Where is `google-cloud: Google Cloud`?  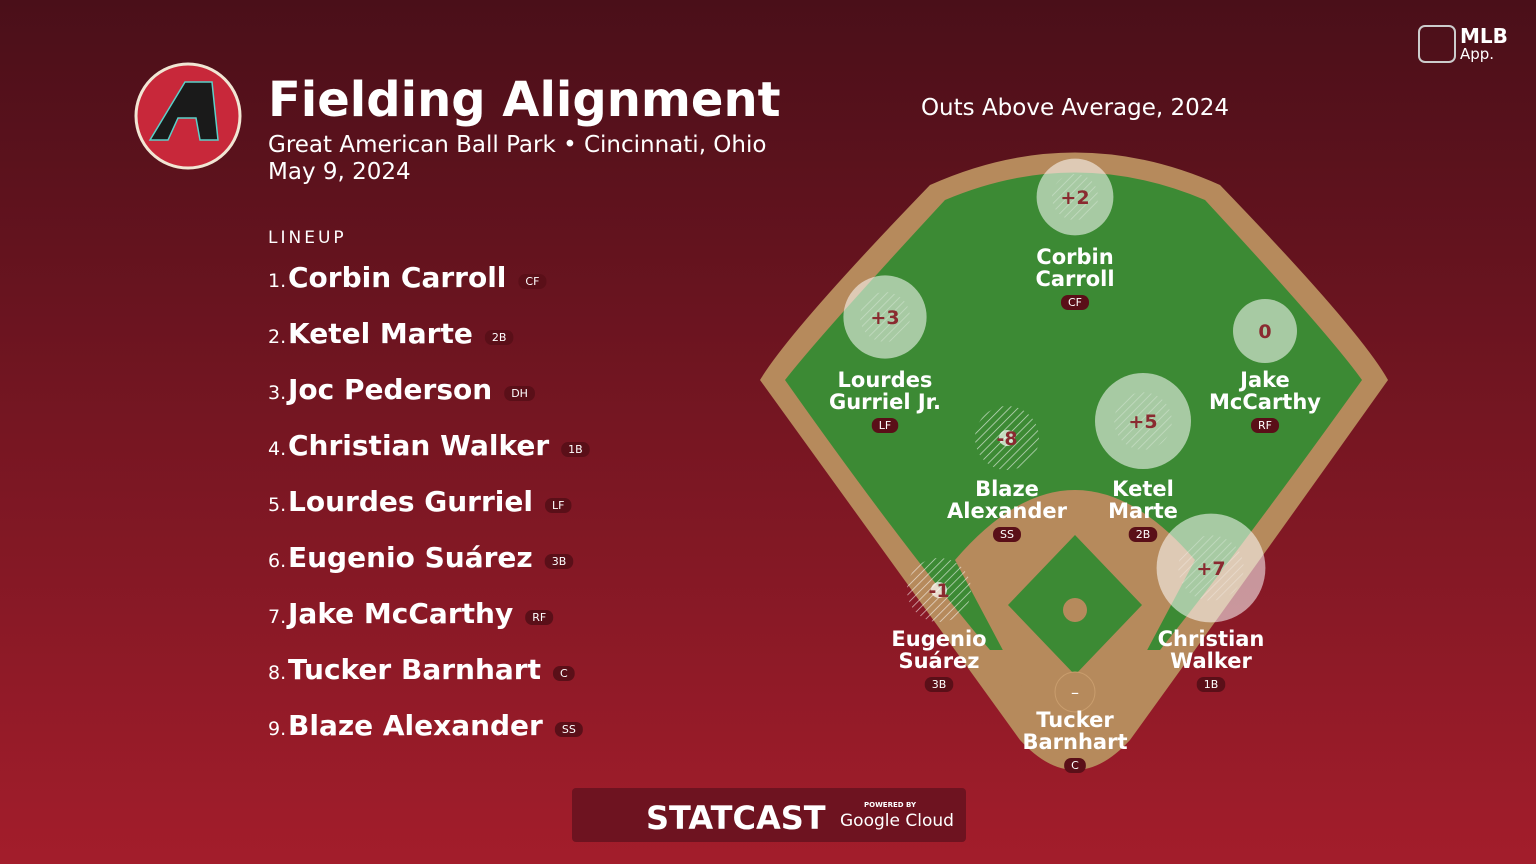 google-cloud: Google Cloud is located at coordinates (897, 821).